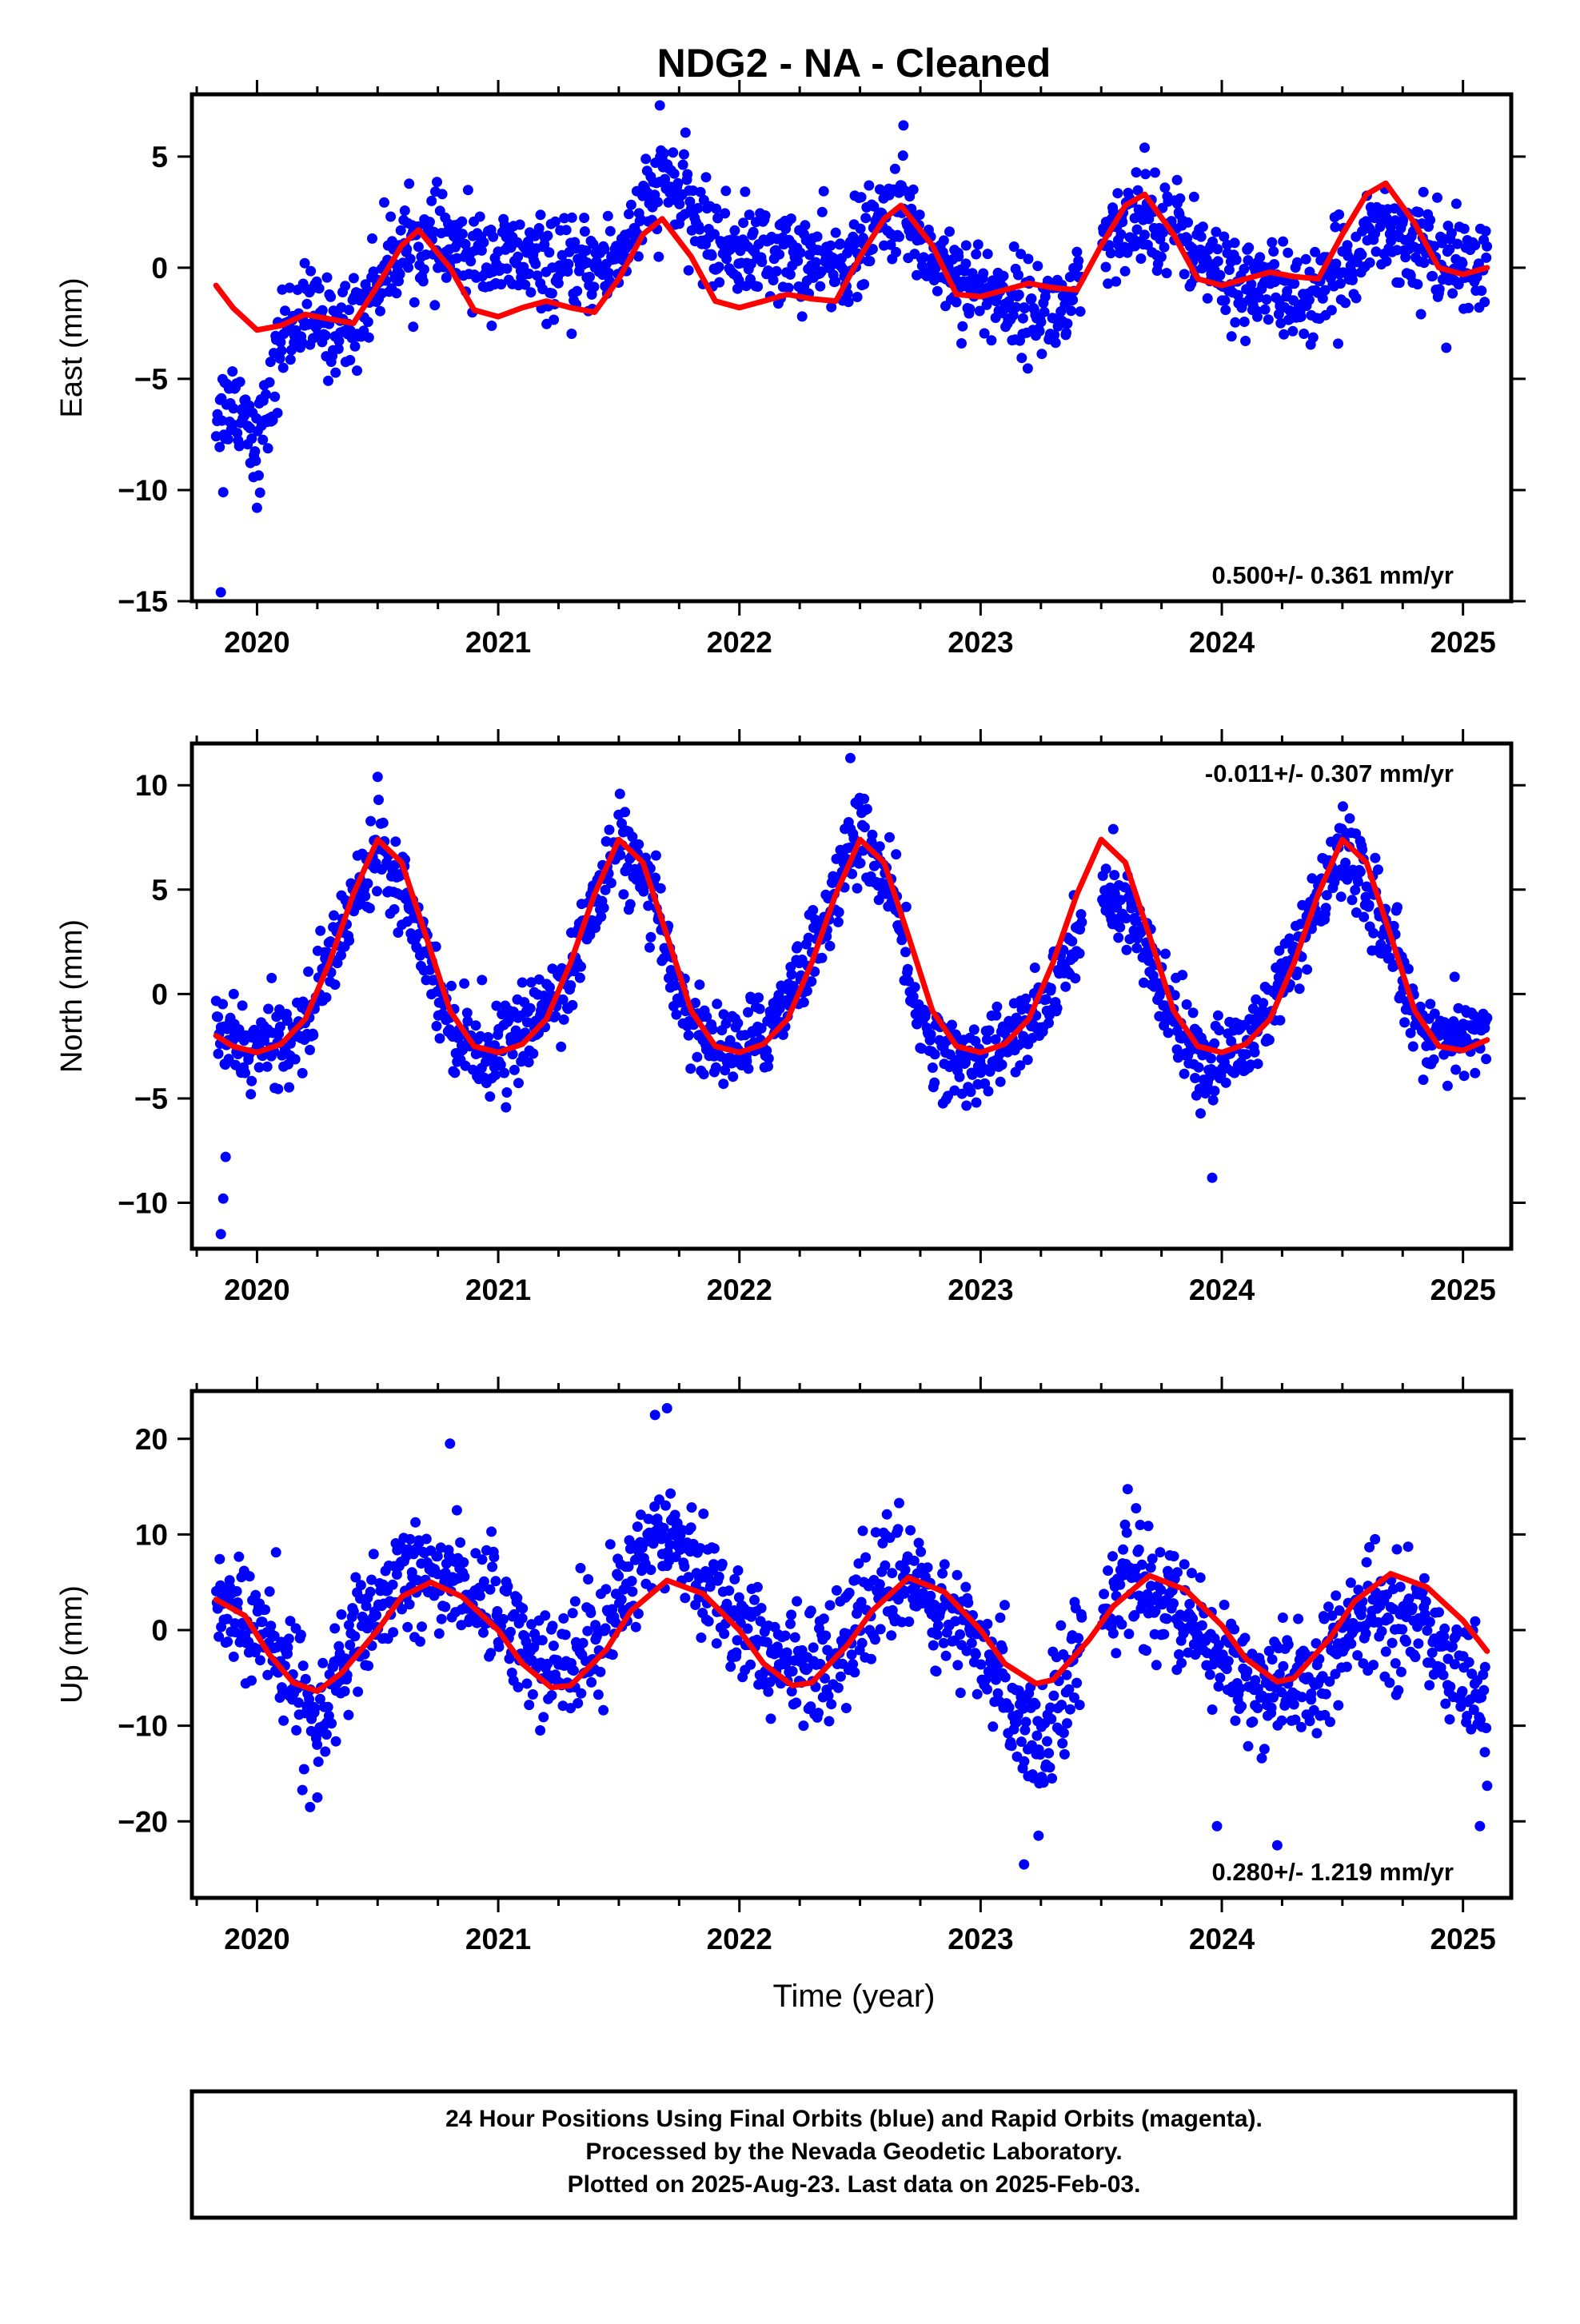  I want to click on fit-curve-up, so click(851, 1633).